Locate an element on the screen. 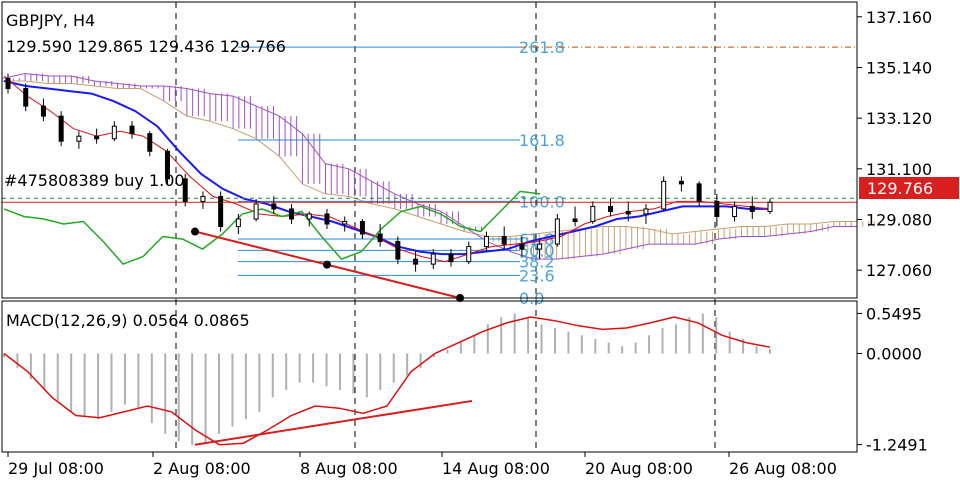  current-price-tag: 129.766 is located at coordinates (909, 188).